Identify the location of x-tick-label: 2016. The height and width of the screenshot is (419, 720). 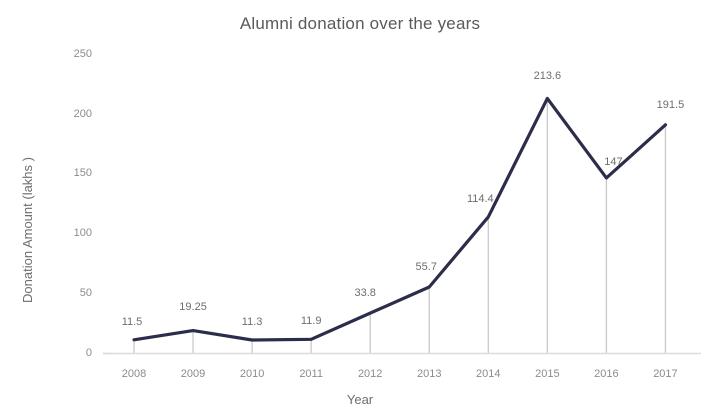
(606, 374).